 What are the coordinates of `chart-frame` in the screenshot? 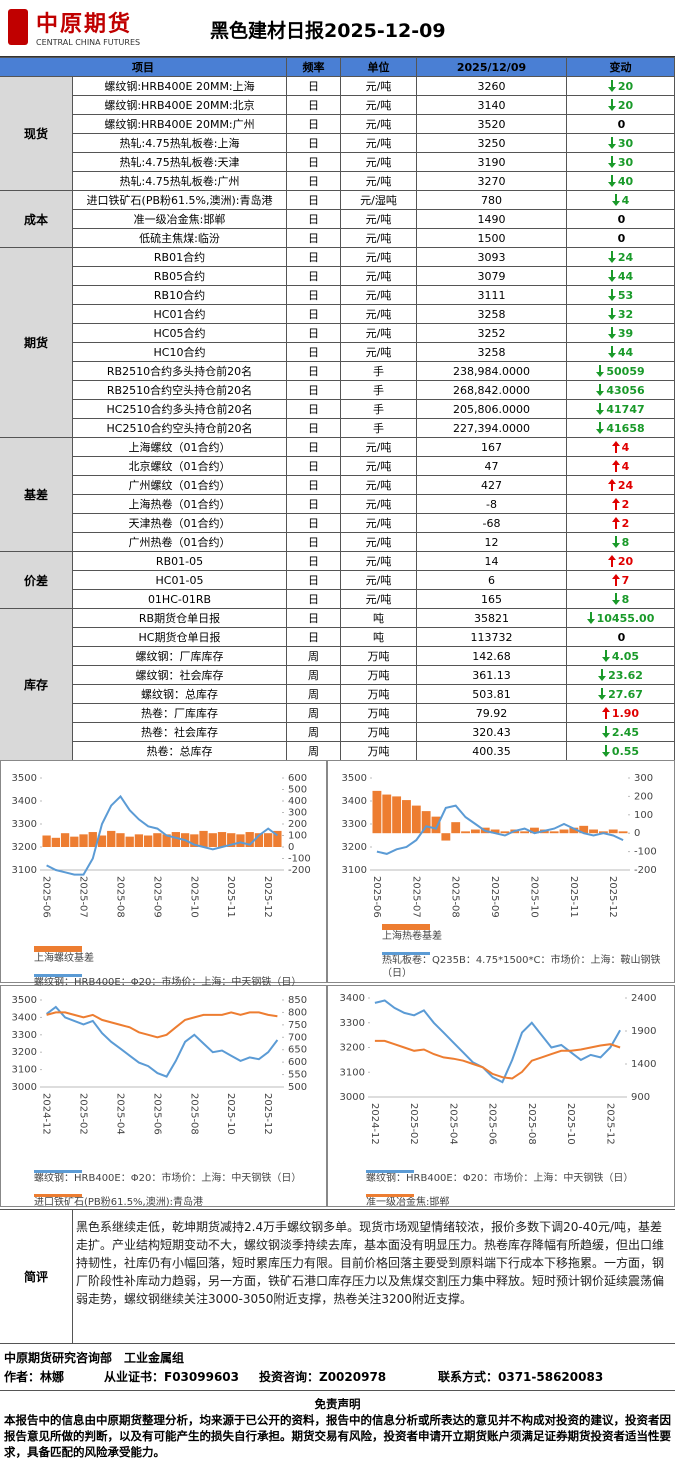 It's located at (163, 1096).